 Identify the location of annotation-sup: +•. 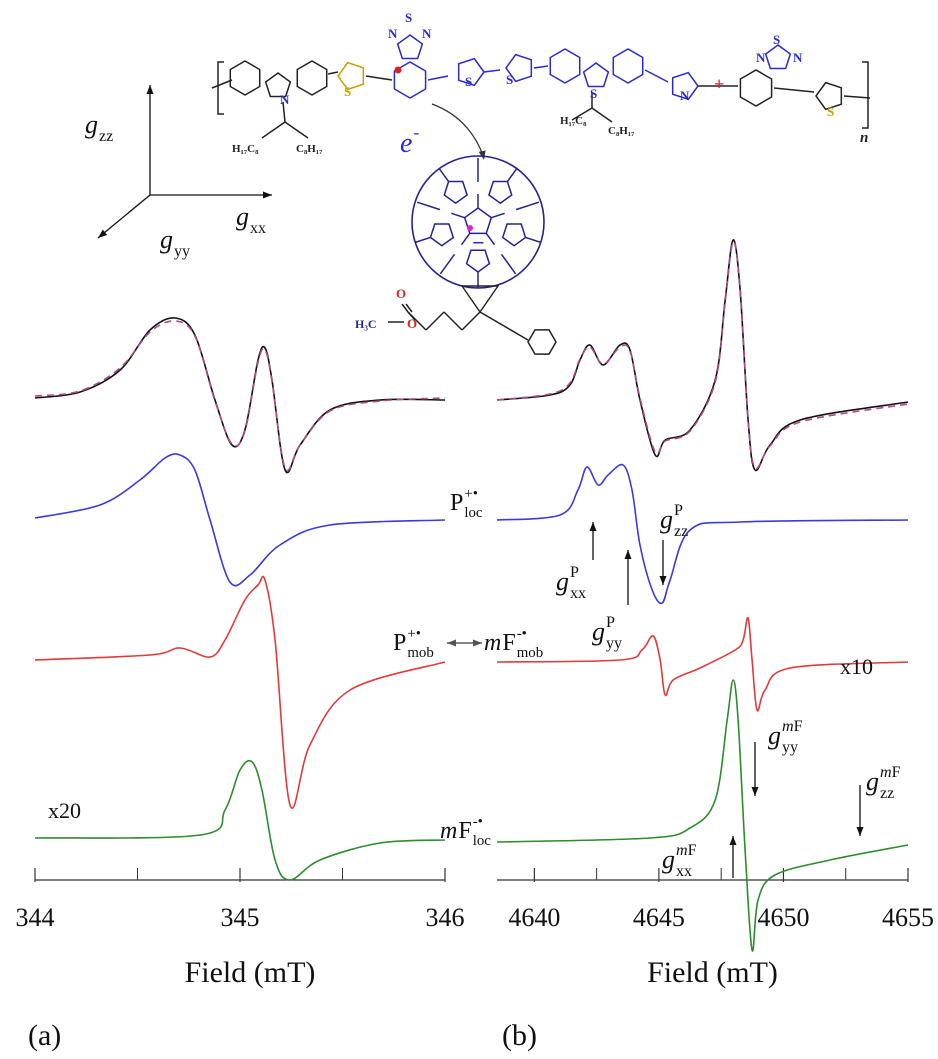
(471, 494).